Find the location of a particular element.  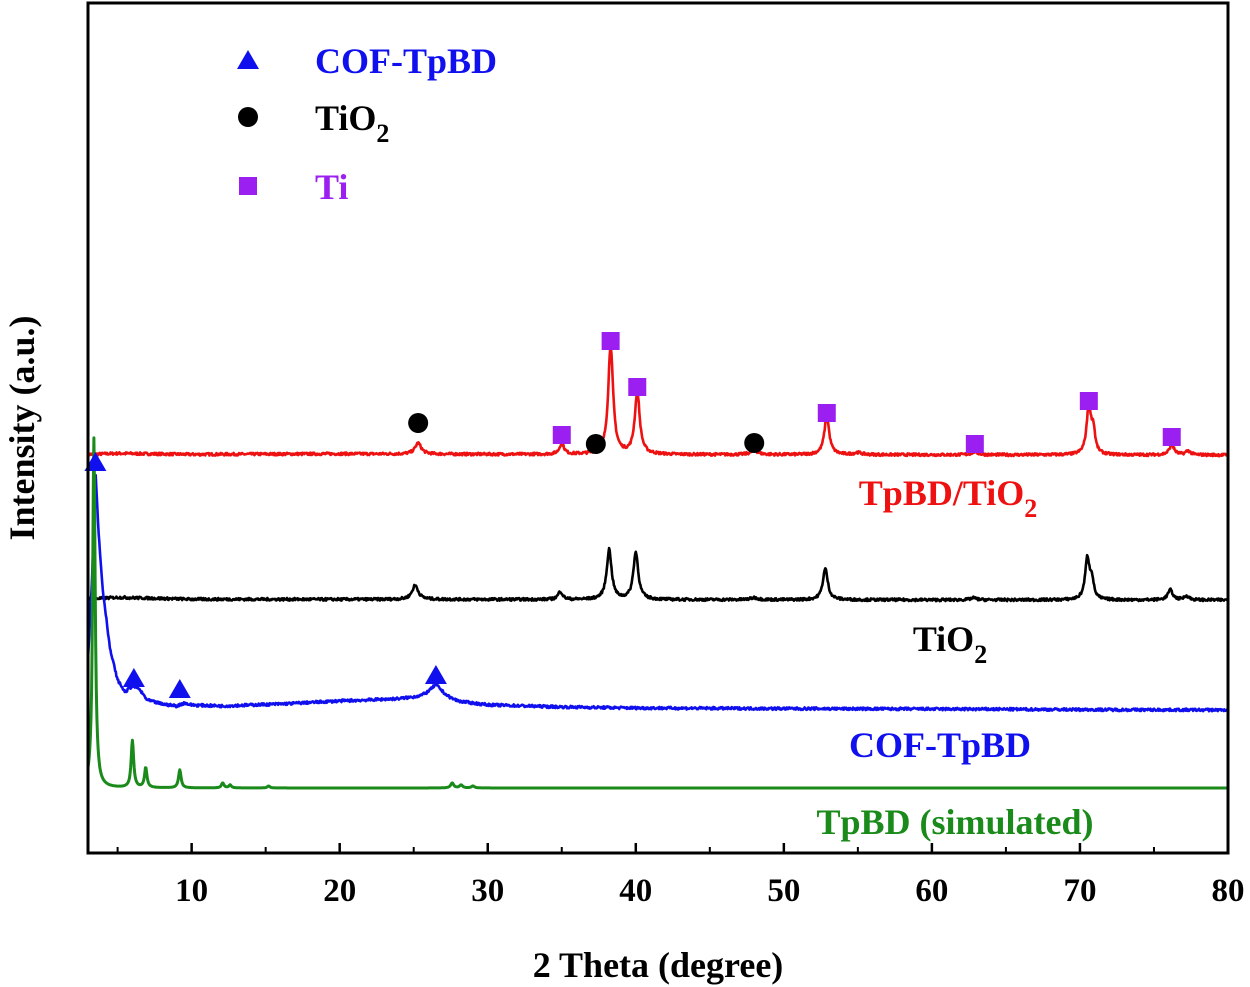

series-label-tpbd-simulated: TpBD (simulated) is located at coordinates (954, 822).